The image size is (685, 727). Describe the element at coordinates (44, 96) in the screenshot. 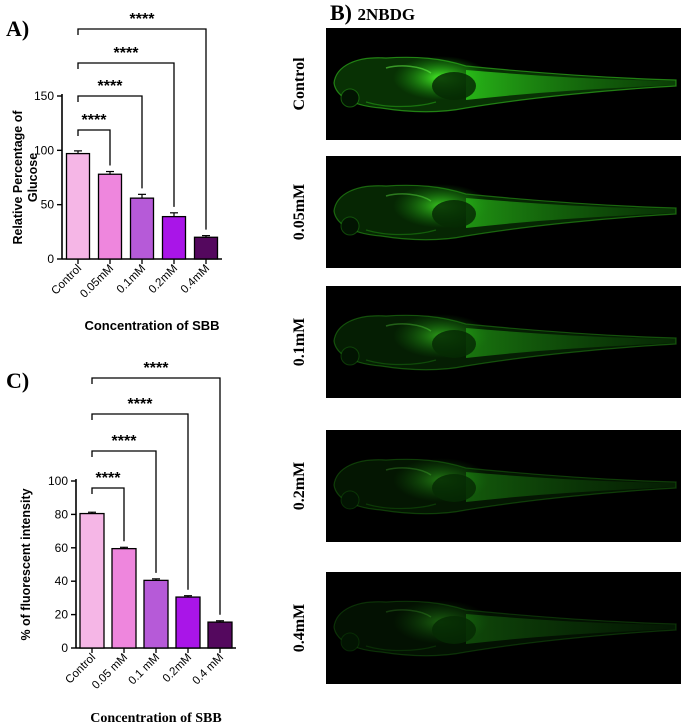

I see `y-tick-label: 150` at that location.